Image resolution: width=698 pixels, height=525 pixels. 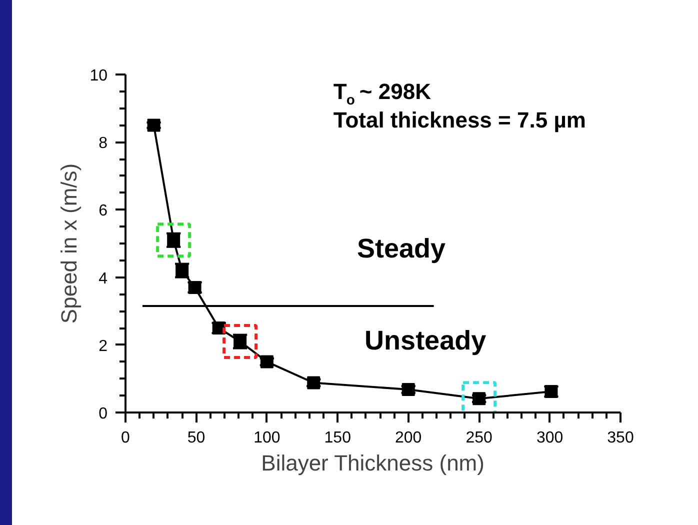 I want to click on y-tick-label: 6, so click(x=103, y=211).